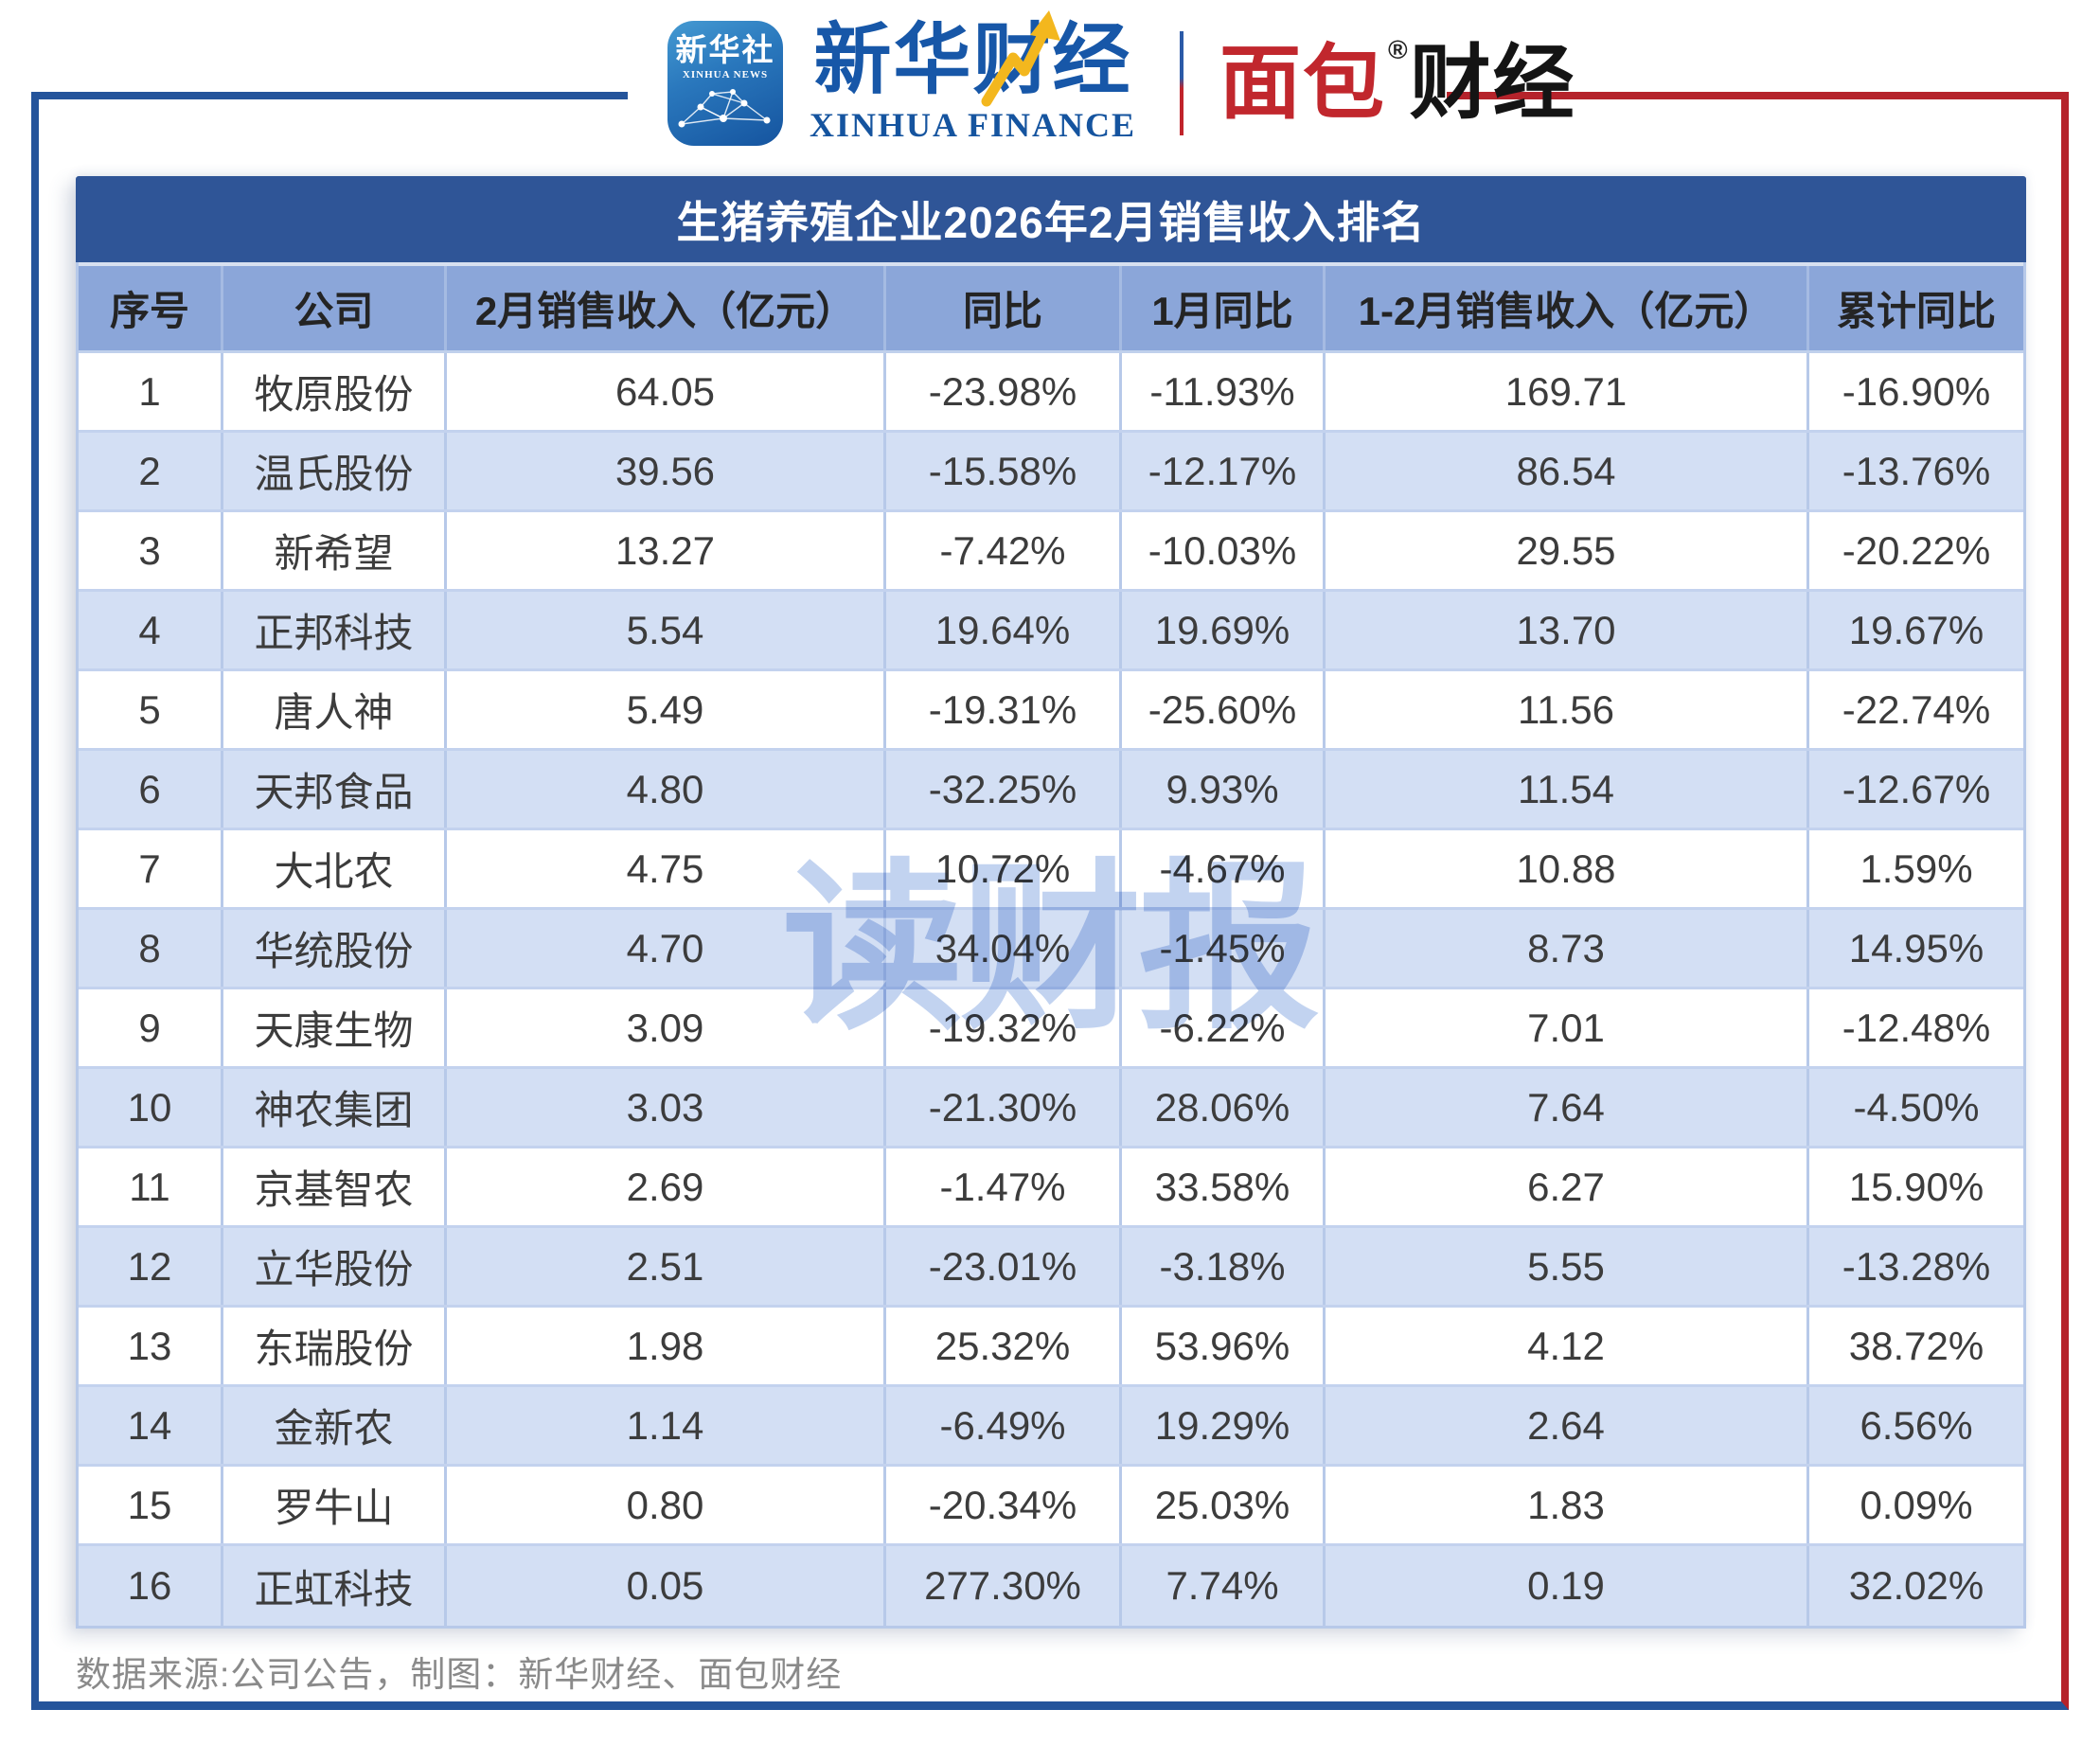 Image resolution: width=2100 pixels, height=1745 pixels. Describe the element at coordinates (1914, 1027) in the screenshot. I see `table-cell-cumulative-yoy: -12.48%` at that location.